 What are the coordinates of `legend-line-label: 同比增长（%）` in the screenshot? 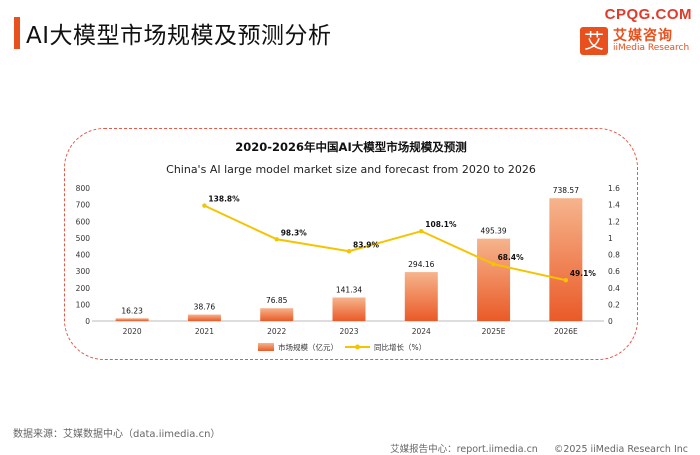 It's located at (400, 347).